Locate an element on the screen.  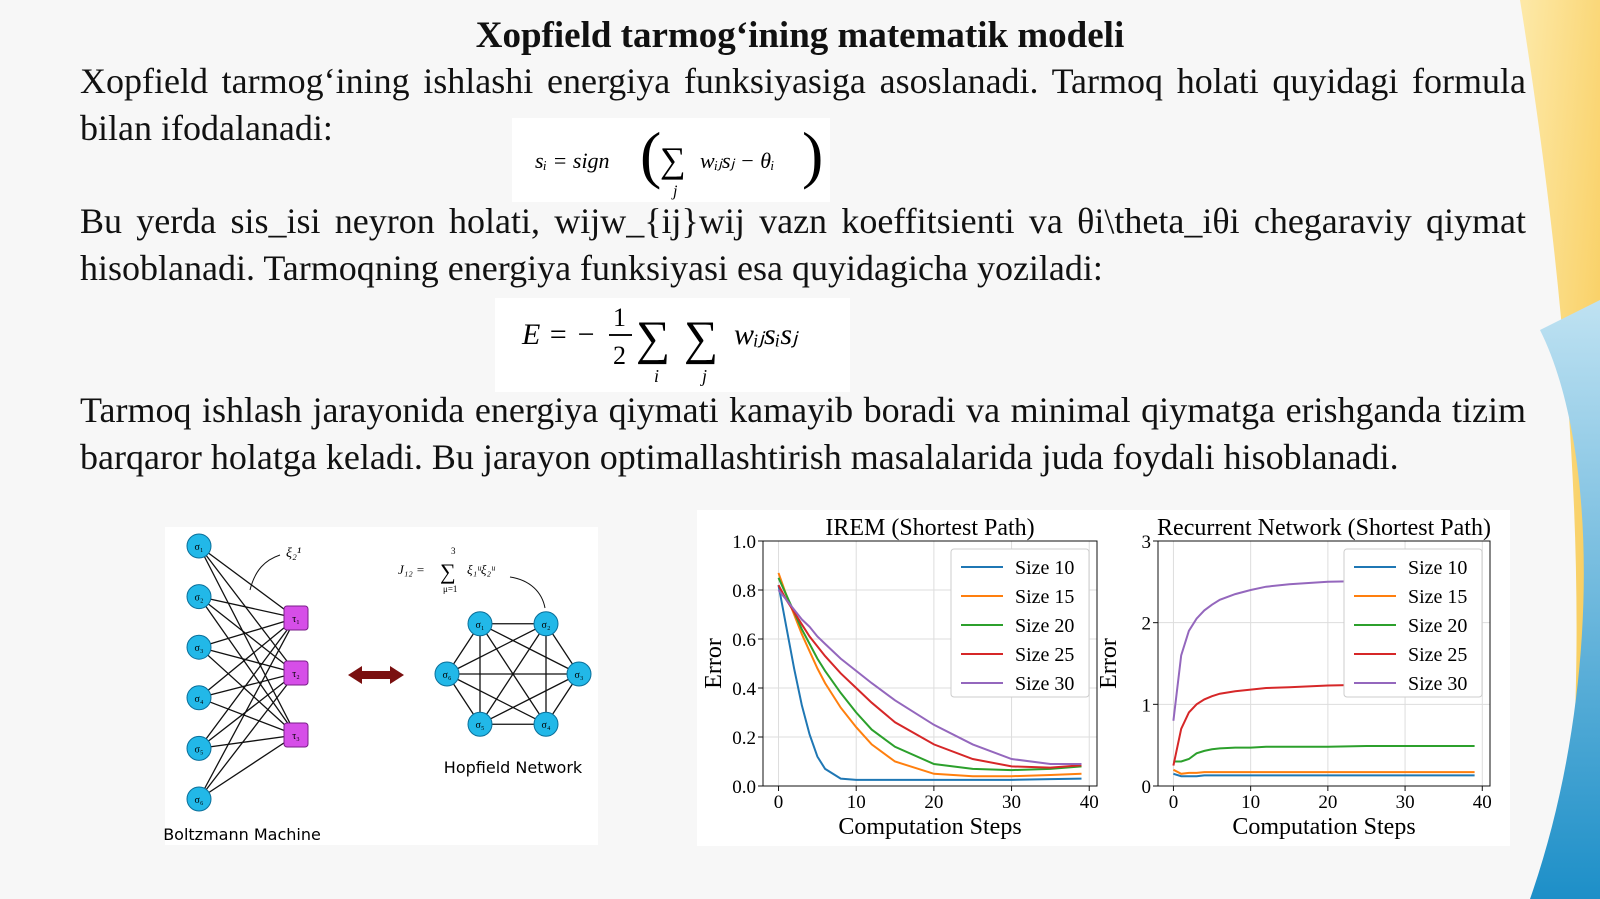
diagram-box is located at coordinates (381, 686).